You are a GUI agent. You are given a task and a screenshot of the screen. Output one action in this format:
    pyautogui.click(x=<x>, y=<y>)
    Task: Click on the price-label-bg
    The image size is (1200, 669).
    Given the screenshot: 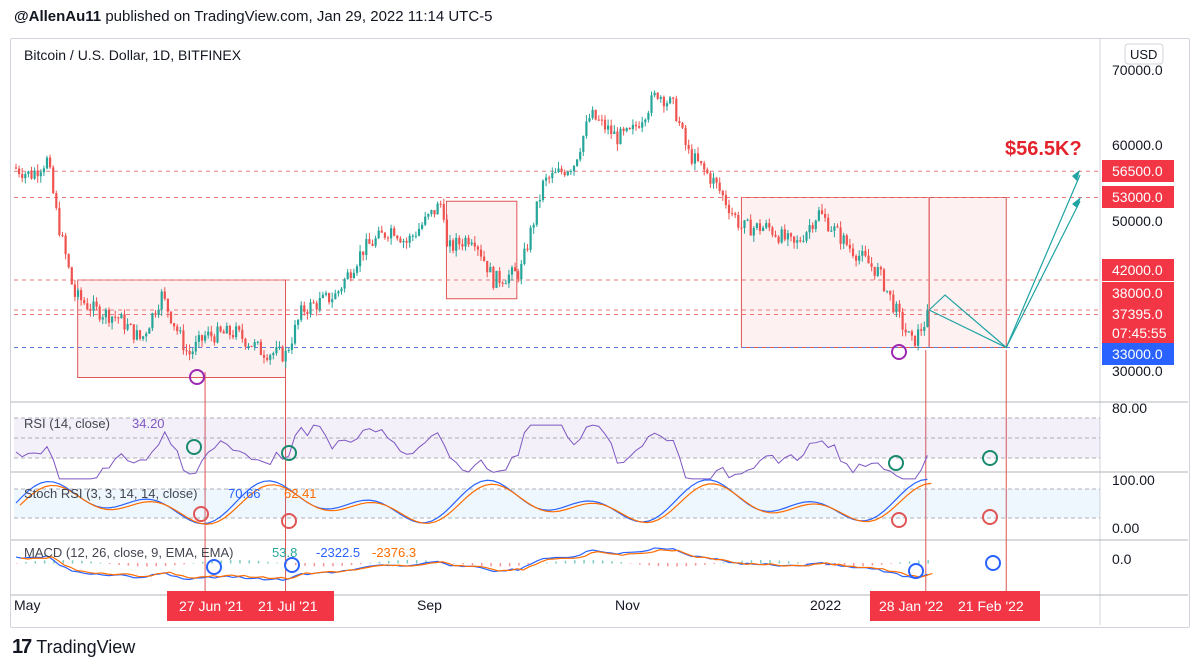 What is the action you would take?
    pyautogui.click(x=1138, y=197)
    